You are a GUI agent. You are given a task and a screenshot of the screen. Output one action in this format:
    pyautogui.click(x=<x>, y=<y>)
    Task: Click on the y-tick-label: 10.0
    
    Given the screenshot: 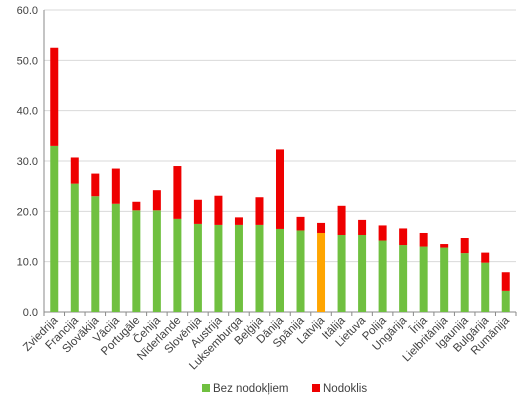 What is the action you would take?
    pyautogui.click(x=27, y=263)
    